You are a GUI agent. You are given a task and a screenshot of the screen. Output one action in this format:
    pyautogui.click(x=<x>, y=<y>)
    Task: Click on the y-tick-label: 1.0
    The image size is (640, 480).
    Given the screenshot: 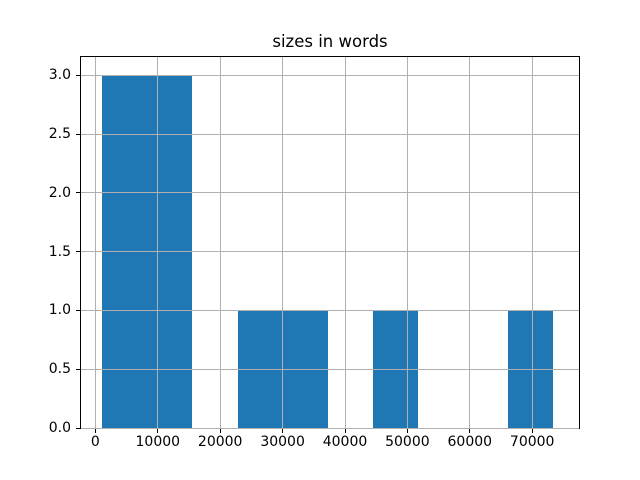 What is the action you would take?
    pyautogui.click(x=59, y=310)
    